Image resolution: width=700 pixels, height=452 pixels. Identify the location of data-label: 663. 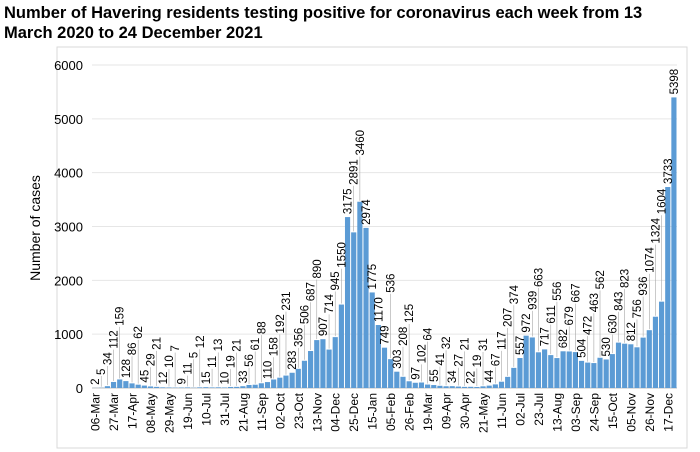
(539, 277).